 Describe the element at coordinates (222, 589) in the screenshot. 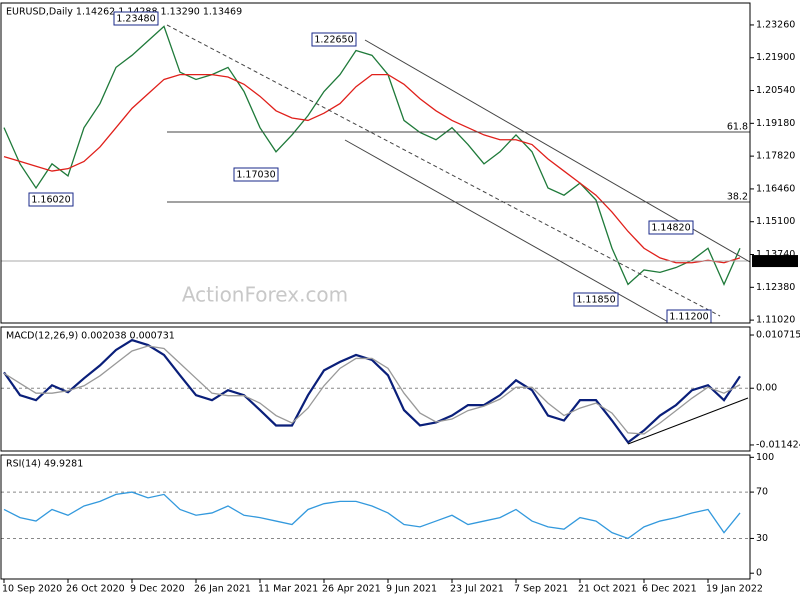

I see `x-tick-label: 26 Jan 2021` at that location.